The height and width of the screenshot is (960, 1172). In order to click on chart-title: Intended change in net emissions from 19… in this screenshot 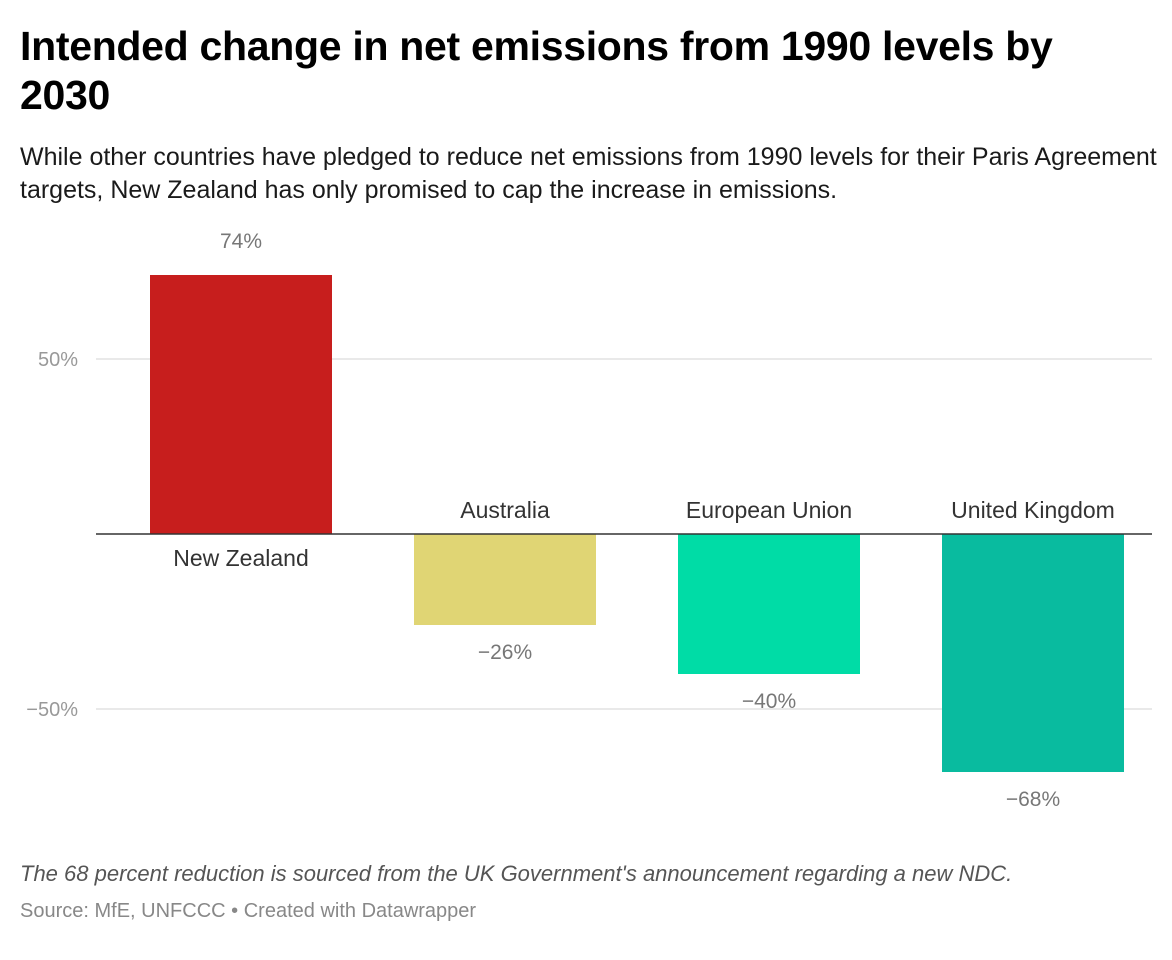, I will do `click(536, 70)`.